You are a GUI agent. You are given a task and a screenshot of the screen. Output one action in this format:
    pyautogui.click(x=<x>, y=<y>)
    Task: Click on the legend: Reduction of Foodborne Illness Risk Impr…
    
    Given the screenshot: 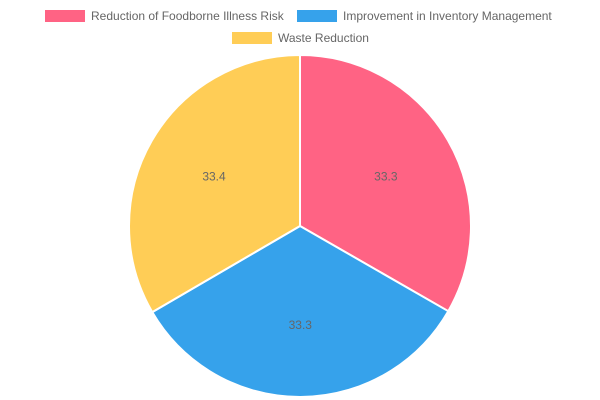 What is the action you would take?
    pyautogui.click(x=298, y=27)
    